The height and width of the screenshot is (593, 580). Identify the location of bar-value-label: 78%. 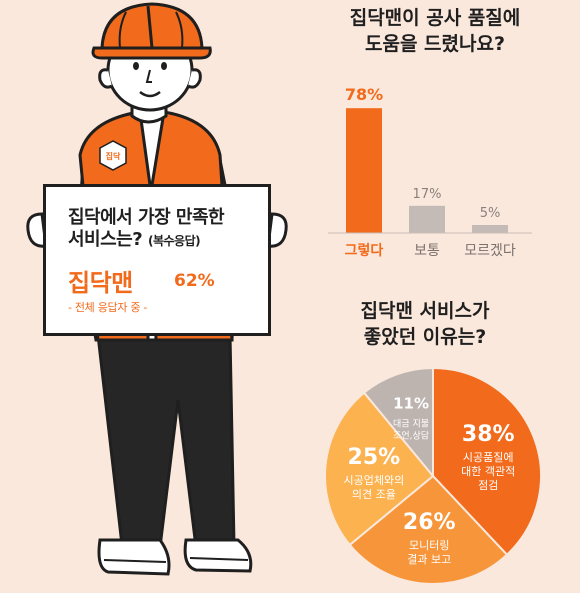
(364, 94).